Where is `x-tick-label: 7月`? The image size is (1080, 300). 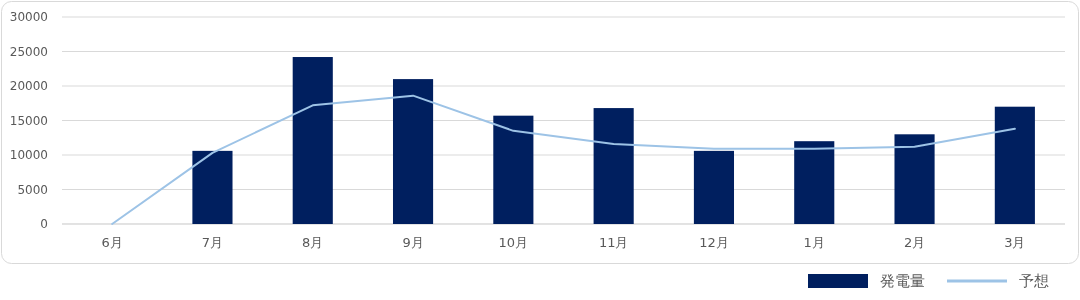 x-tick-label: 7月 is located at coordinates (212, 242).